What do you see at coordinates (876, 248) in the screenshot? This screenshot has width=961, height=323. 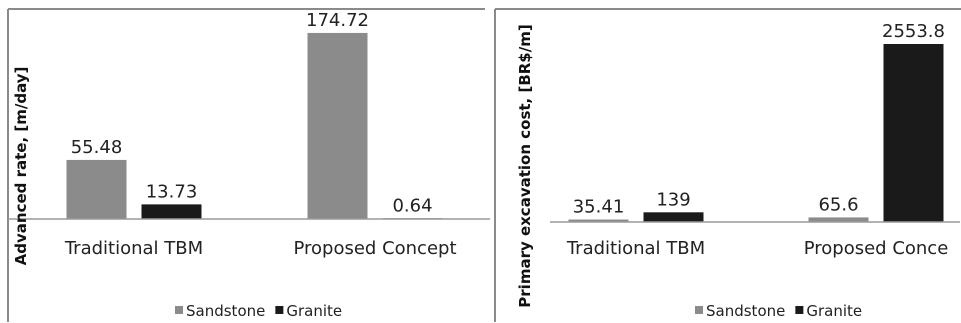 I see `category-label-2: Proposed Conce` at bounding box center [876, 248].